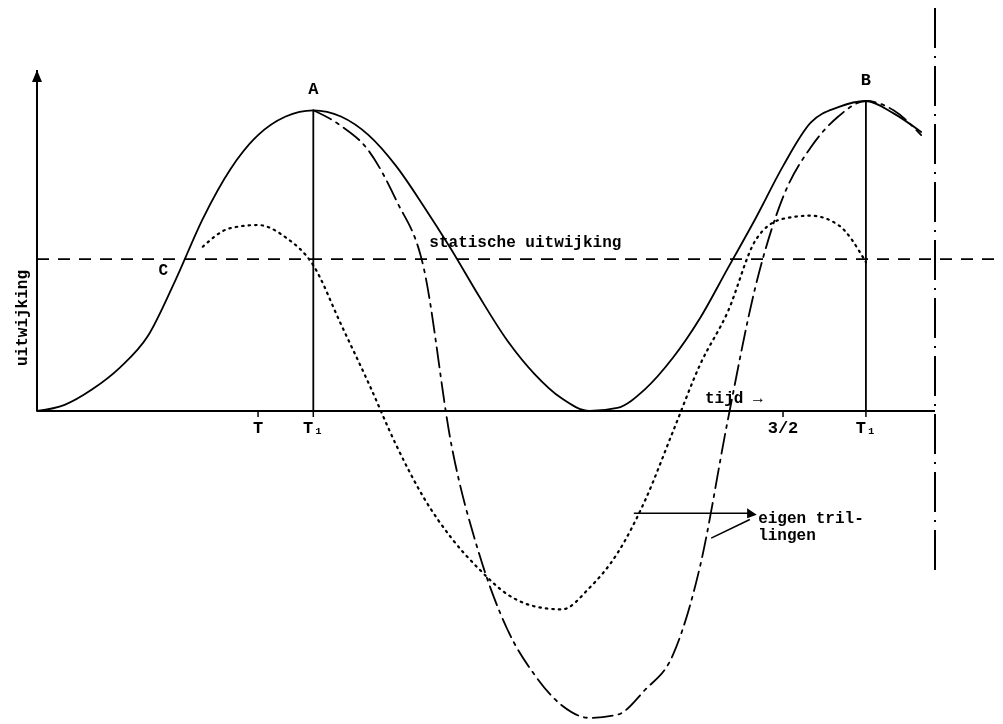 The height and width of the screenshot is (724, 1003). Describe the element at coordinates (258, 428) in the screenshot. I see `x-tick-label: T` at that location.